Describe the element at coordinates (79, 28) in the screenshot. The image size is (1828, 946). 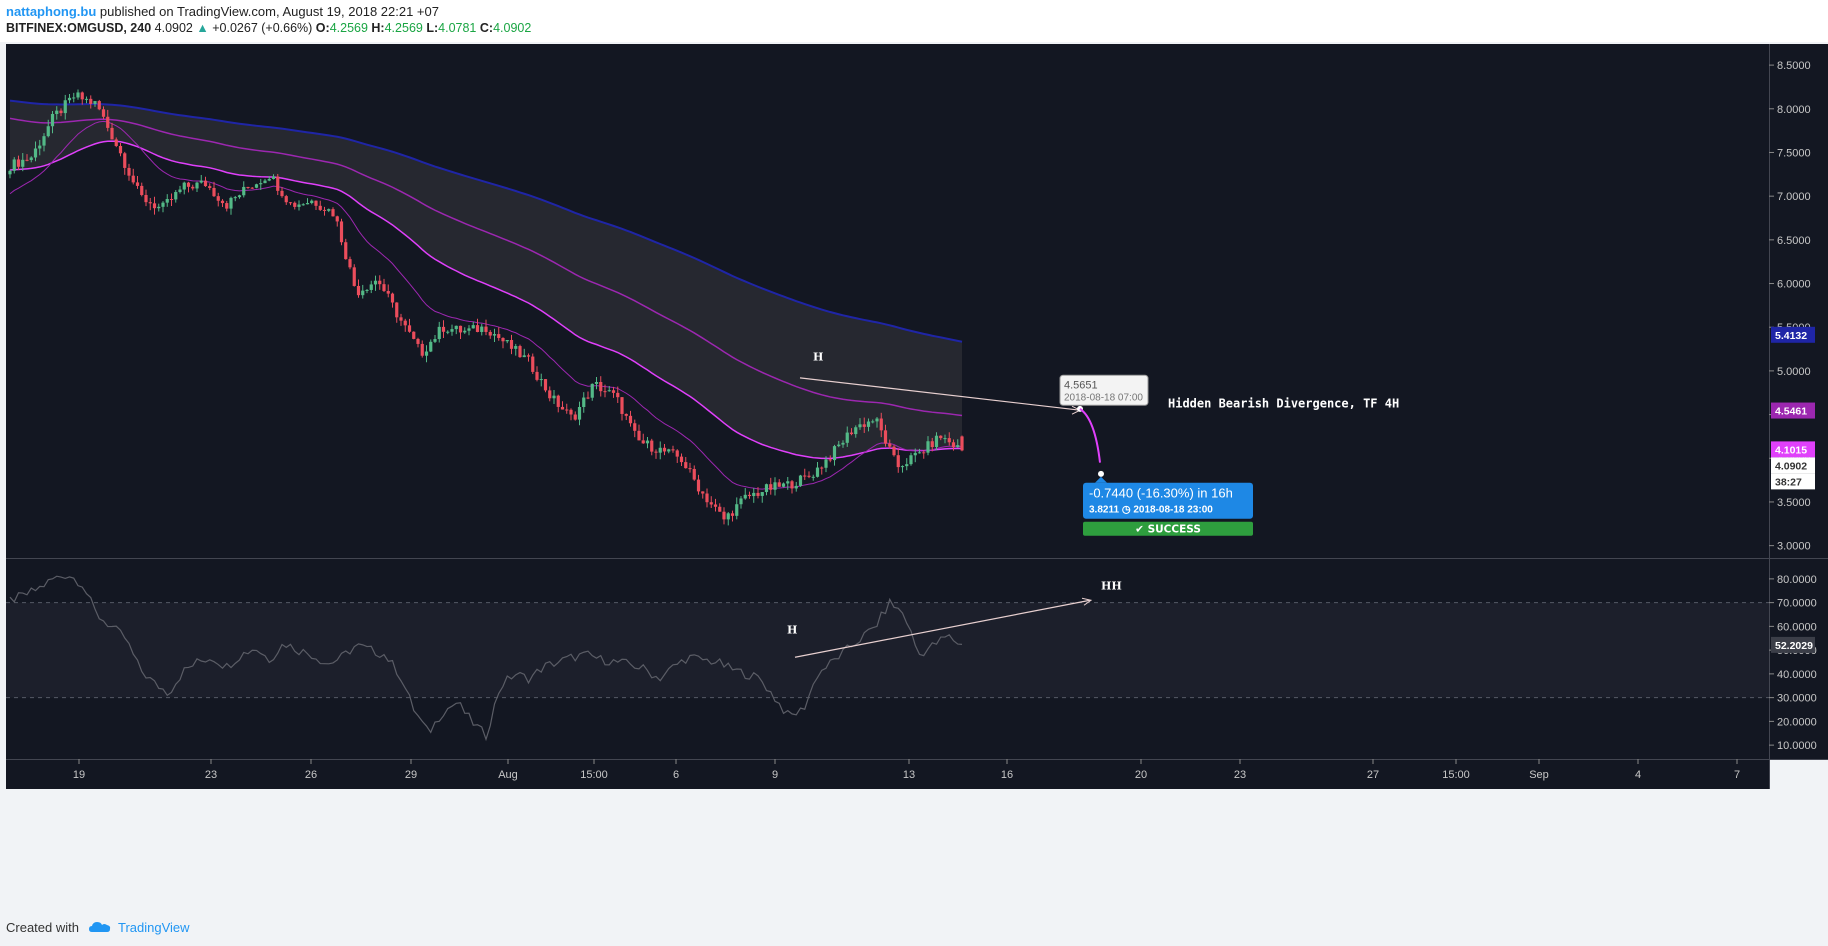
I see `symbol-name: BITFINEX:OMGUSD, 240` at that location.